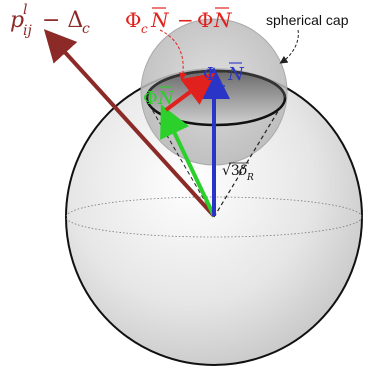 This screenshot has height=370, width=380. I want to click on difference-arrow, so click(190, 92).